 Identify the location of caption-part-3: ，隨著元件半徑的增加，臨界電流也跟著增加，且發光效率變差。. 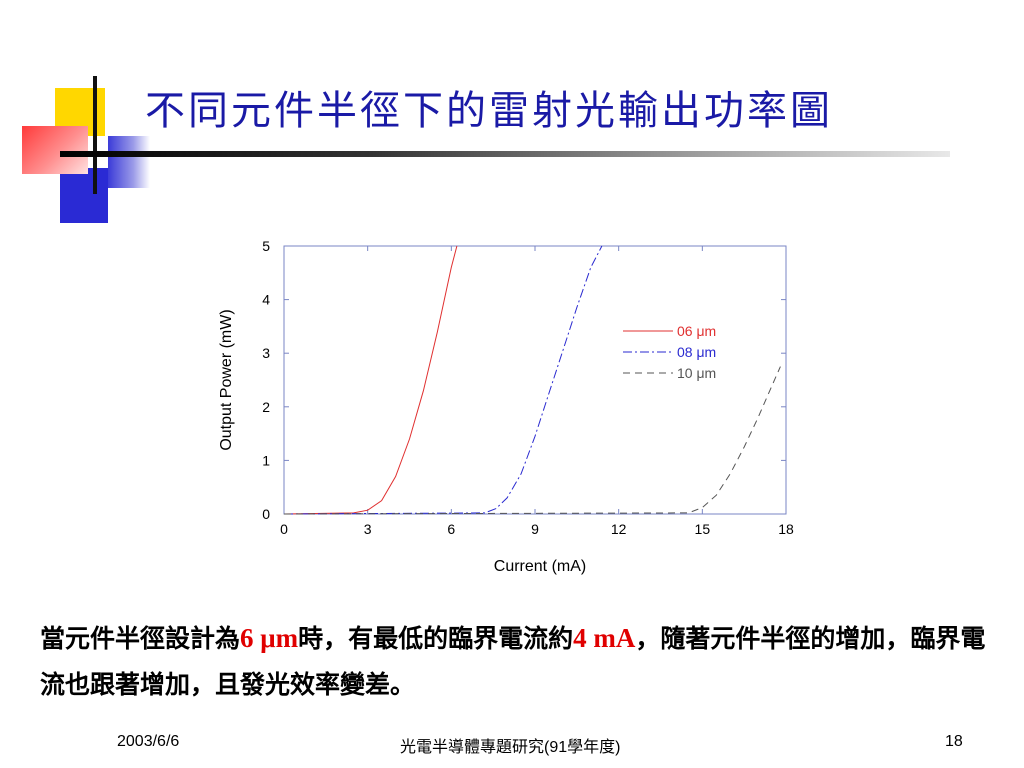
(513, 661).